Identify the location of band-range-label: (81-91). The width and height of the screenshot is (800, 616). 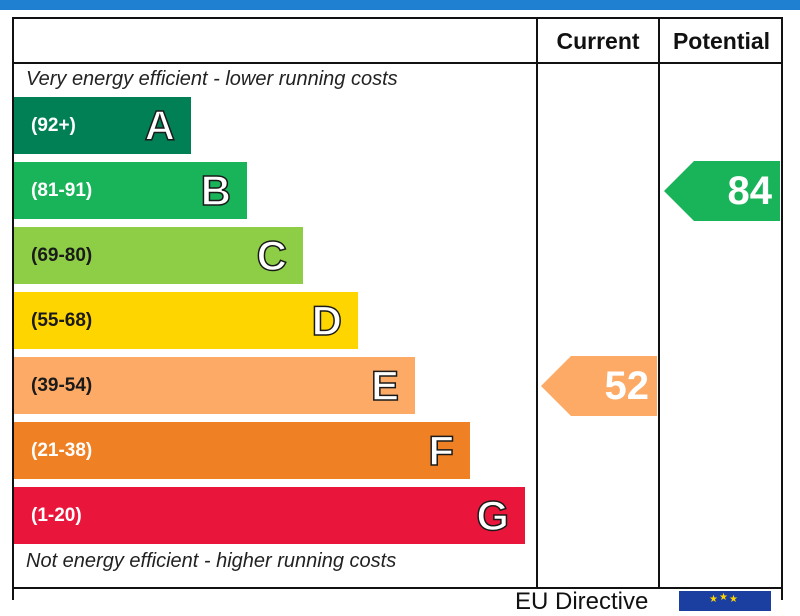
(62, 190).